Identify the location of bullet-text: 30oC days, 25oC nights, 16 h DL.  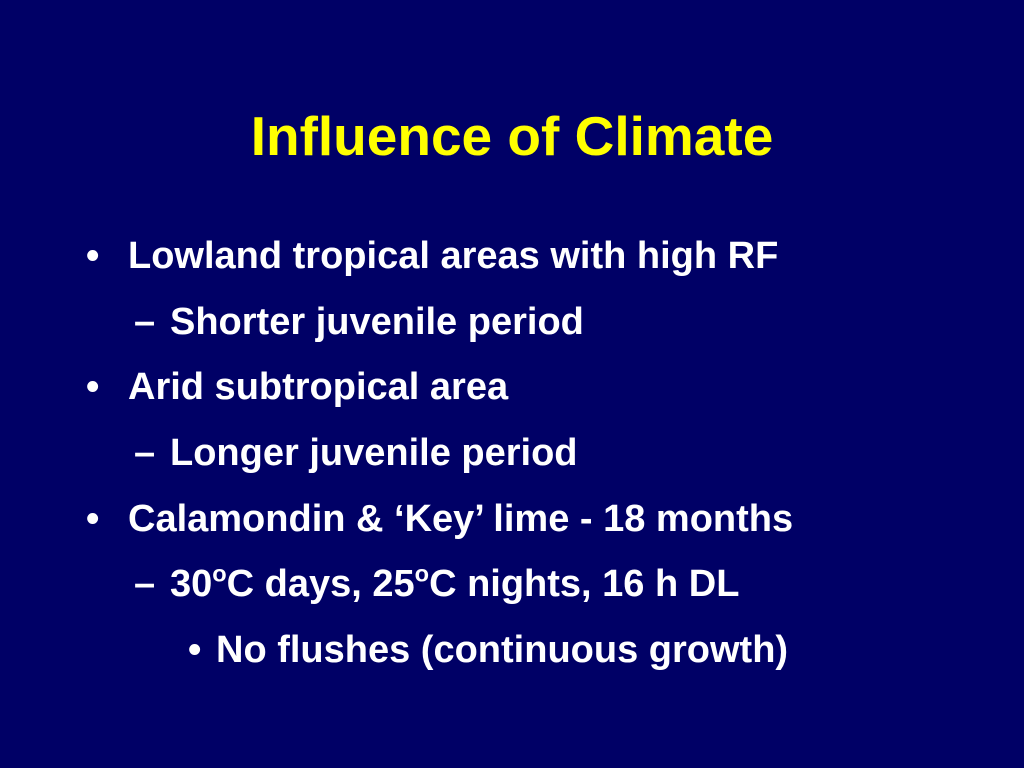
(455, 582).